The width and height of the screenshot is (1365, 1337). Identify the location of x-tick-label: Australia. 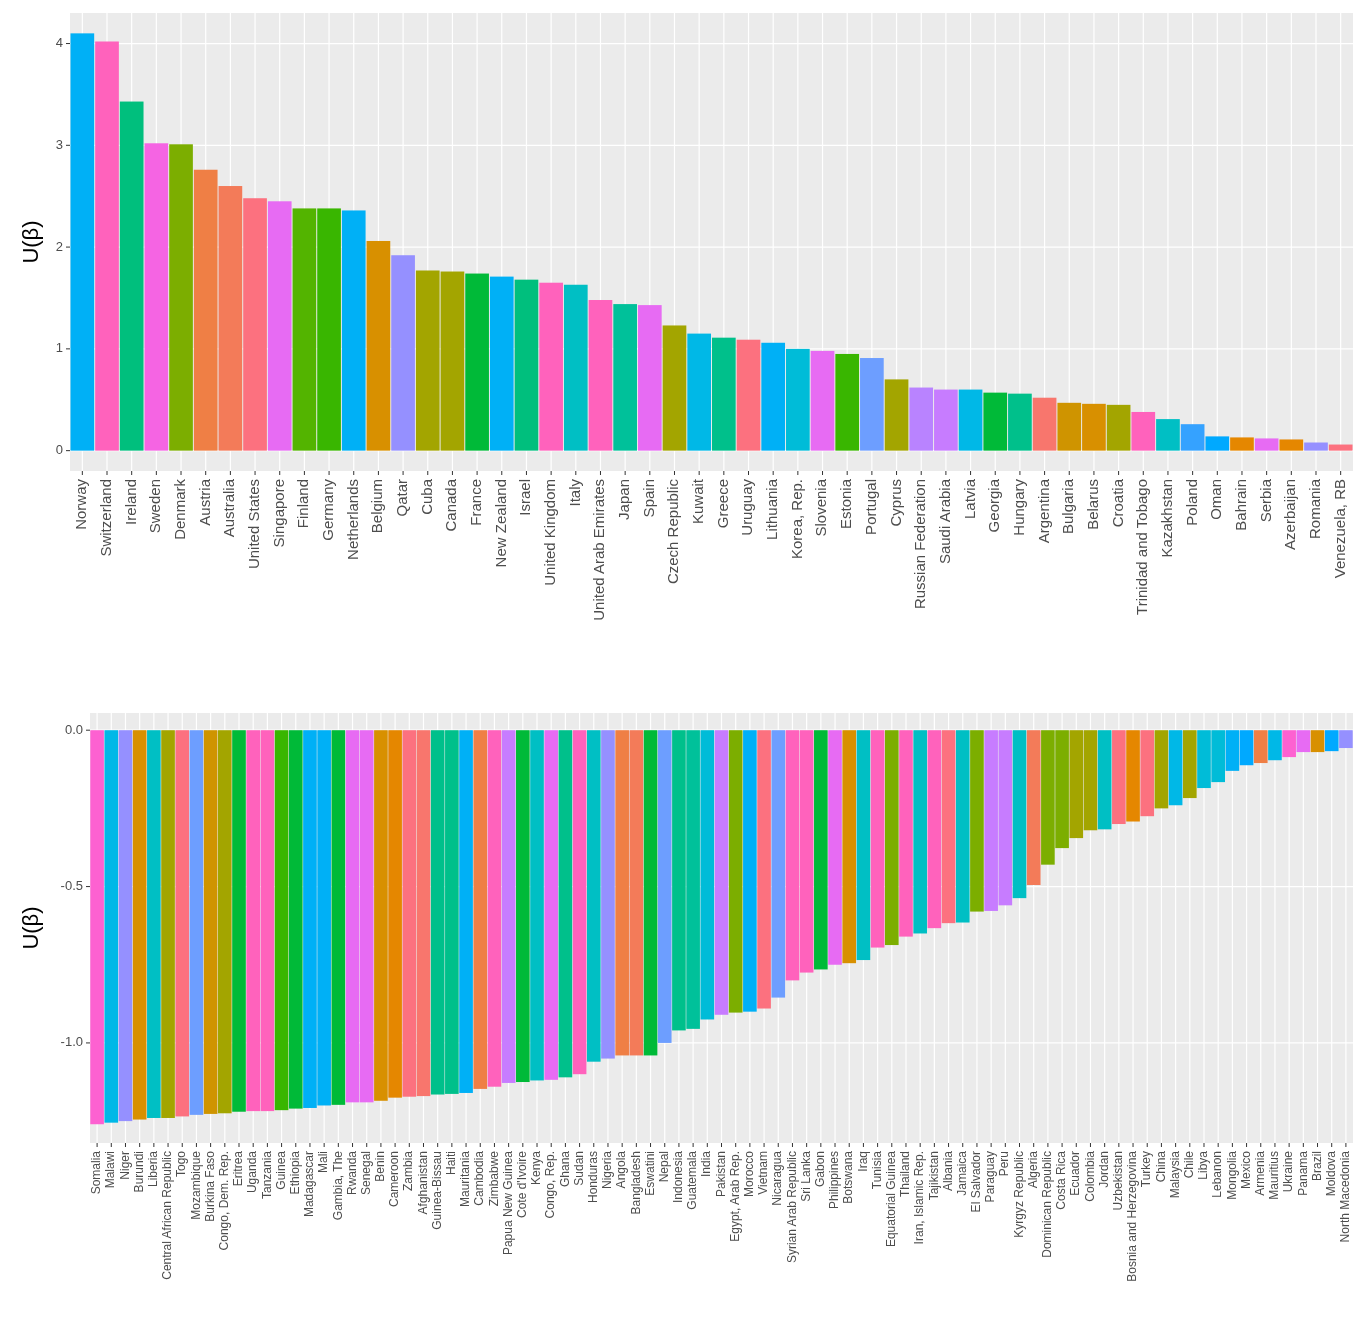
(229, 508).